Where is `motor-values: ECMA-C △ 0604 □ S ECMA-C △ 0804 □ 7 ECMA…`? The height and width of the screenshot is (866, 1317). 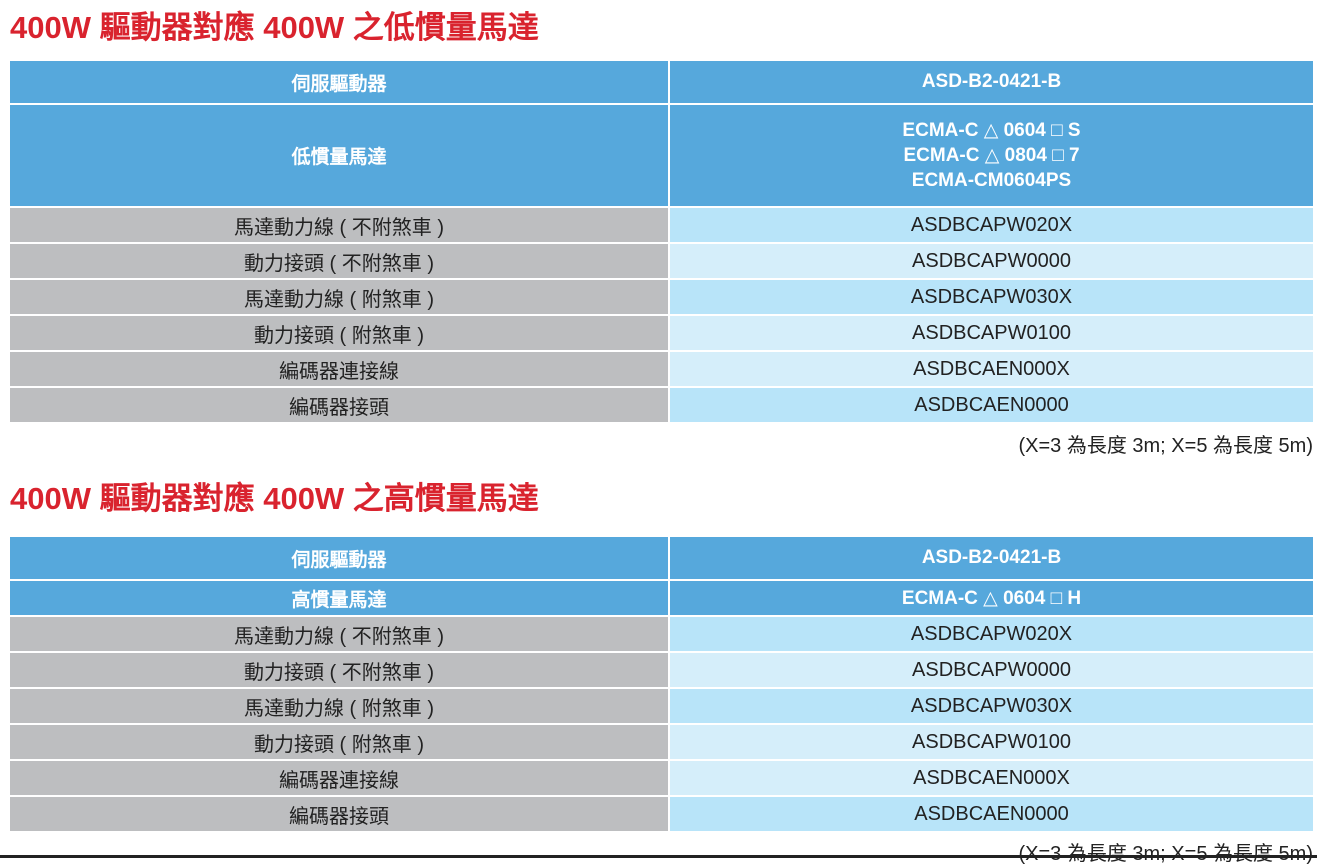 motor-values: ECMA-C △ 0604 □ S ECMA-C △ 0804 □ 7 ECMA… is located at coordinates (991, 155).